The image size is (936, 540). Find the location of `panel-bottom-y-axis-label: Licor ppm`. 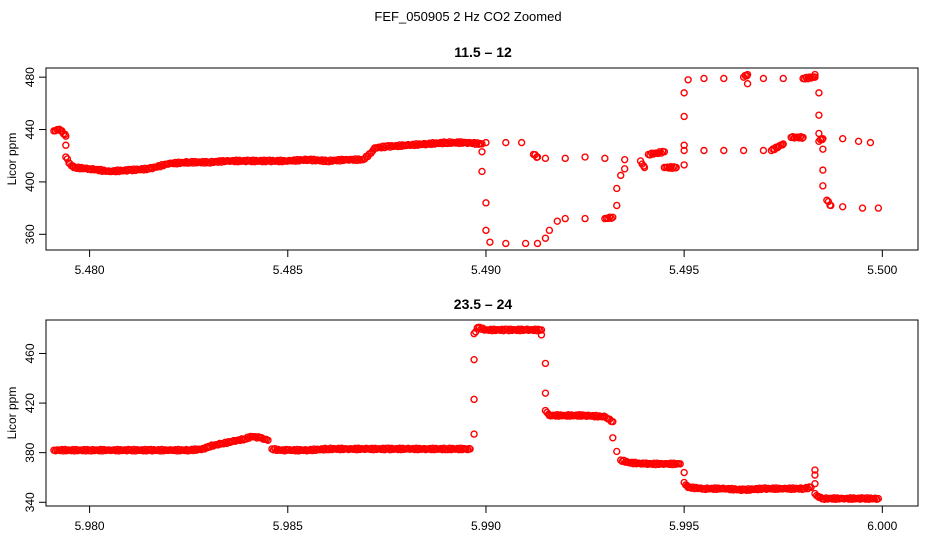

panel-bottom-y-axis-label: Licor ppm is located at coordinates (12, 413).